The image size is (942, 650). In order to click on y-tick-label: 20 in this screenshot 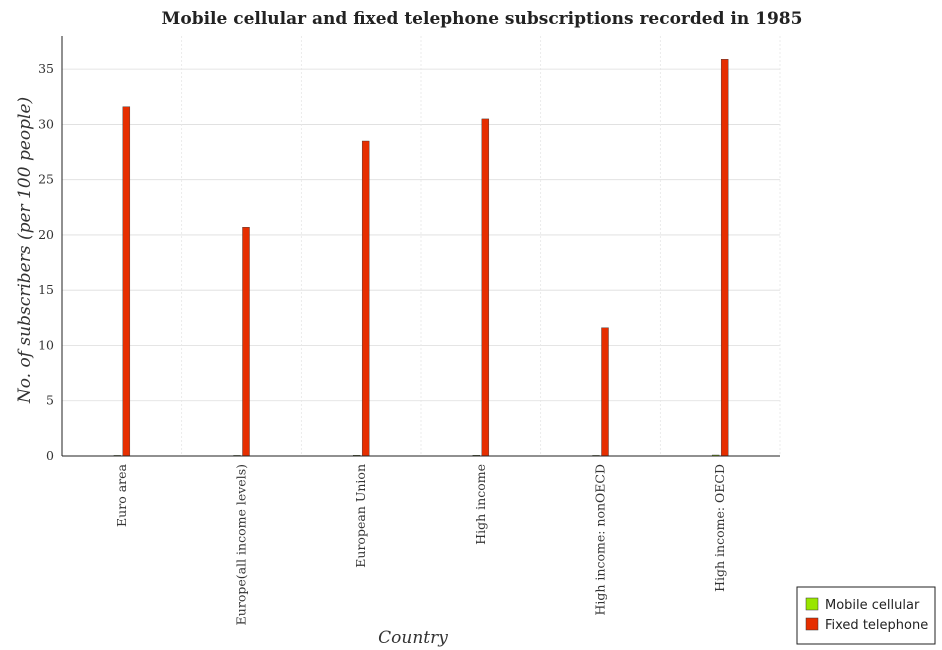, I will do `click(46, 234)`.